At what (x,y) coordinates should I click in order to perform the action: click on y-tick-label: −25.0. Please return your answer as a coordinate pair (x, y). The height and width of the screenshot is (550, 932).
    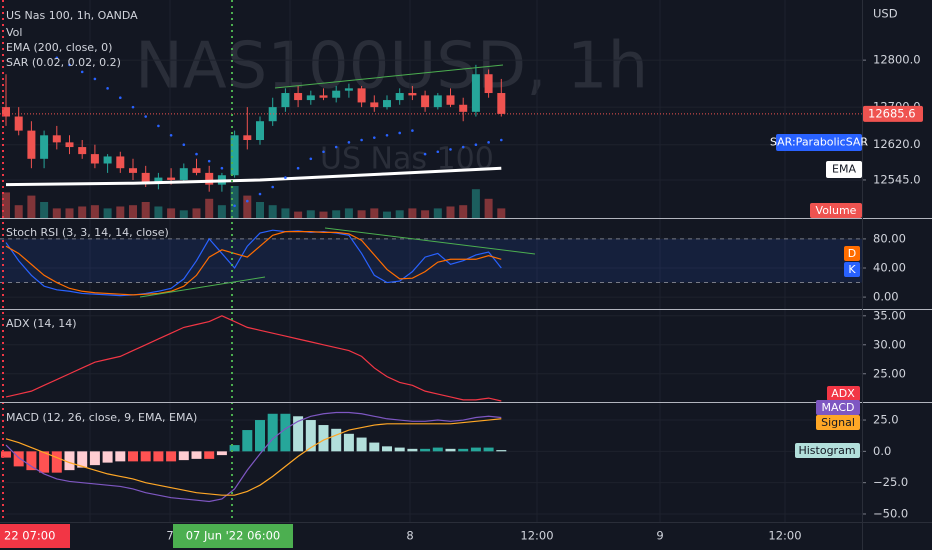
    Looking at the image, I should click on (890, 482).